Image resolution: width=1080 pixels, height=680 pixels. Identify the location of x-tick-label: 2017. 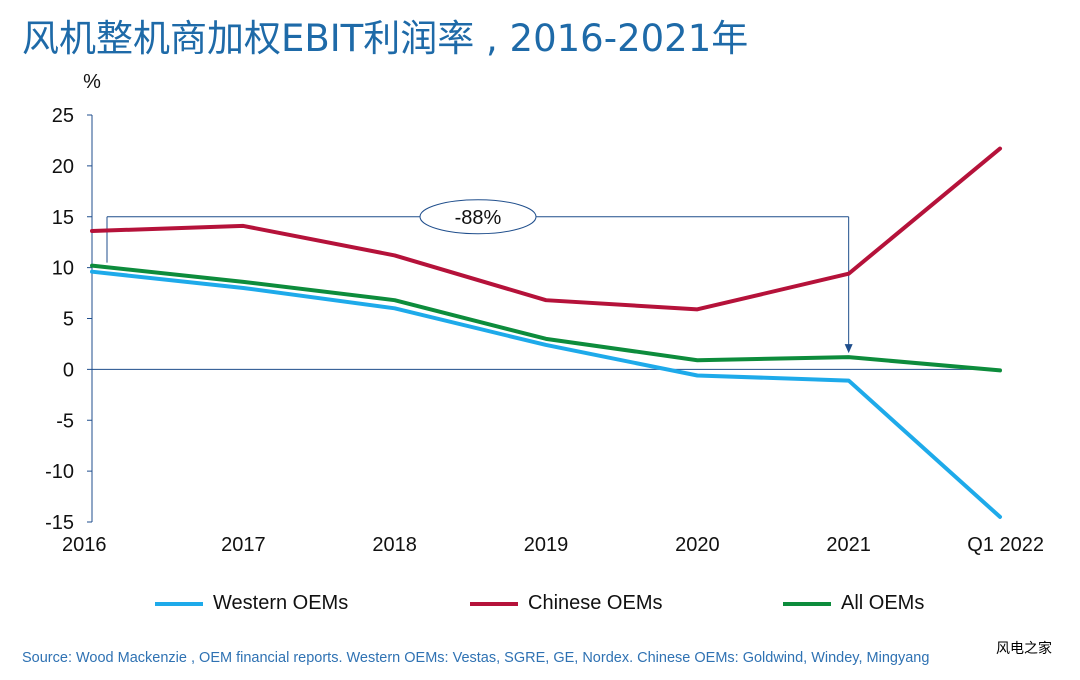
(243, 545).